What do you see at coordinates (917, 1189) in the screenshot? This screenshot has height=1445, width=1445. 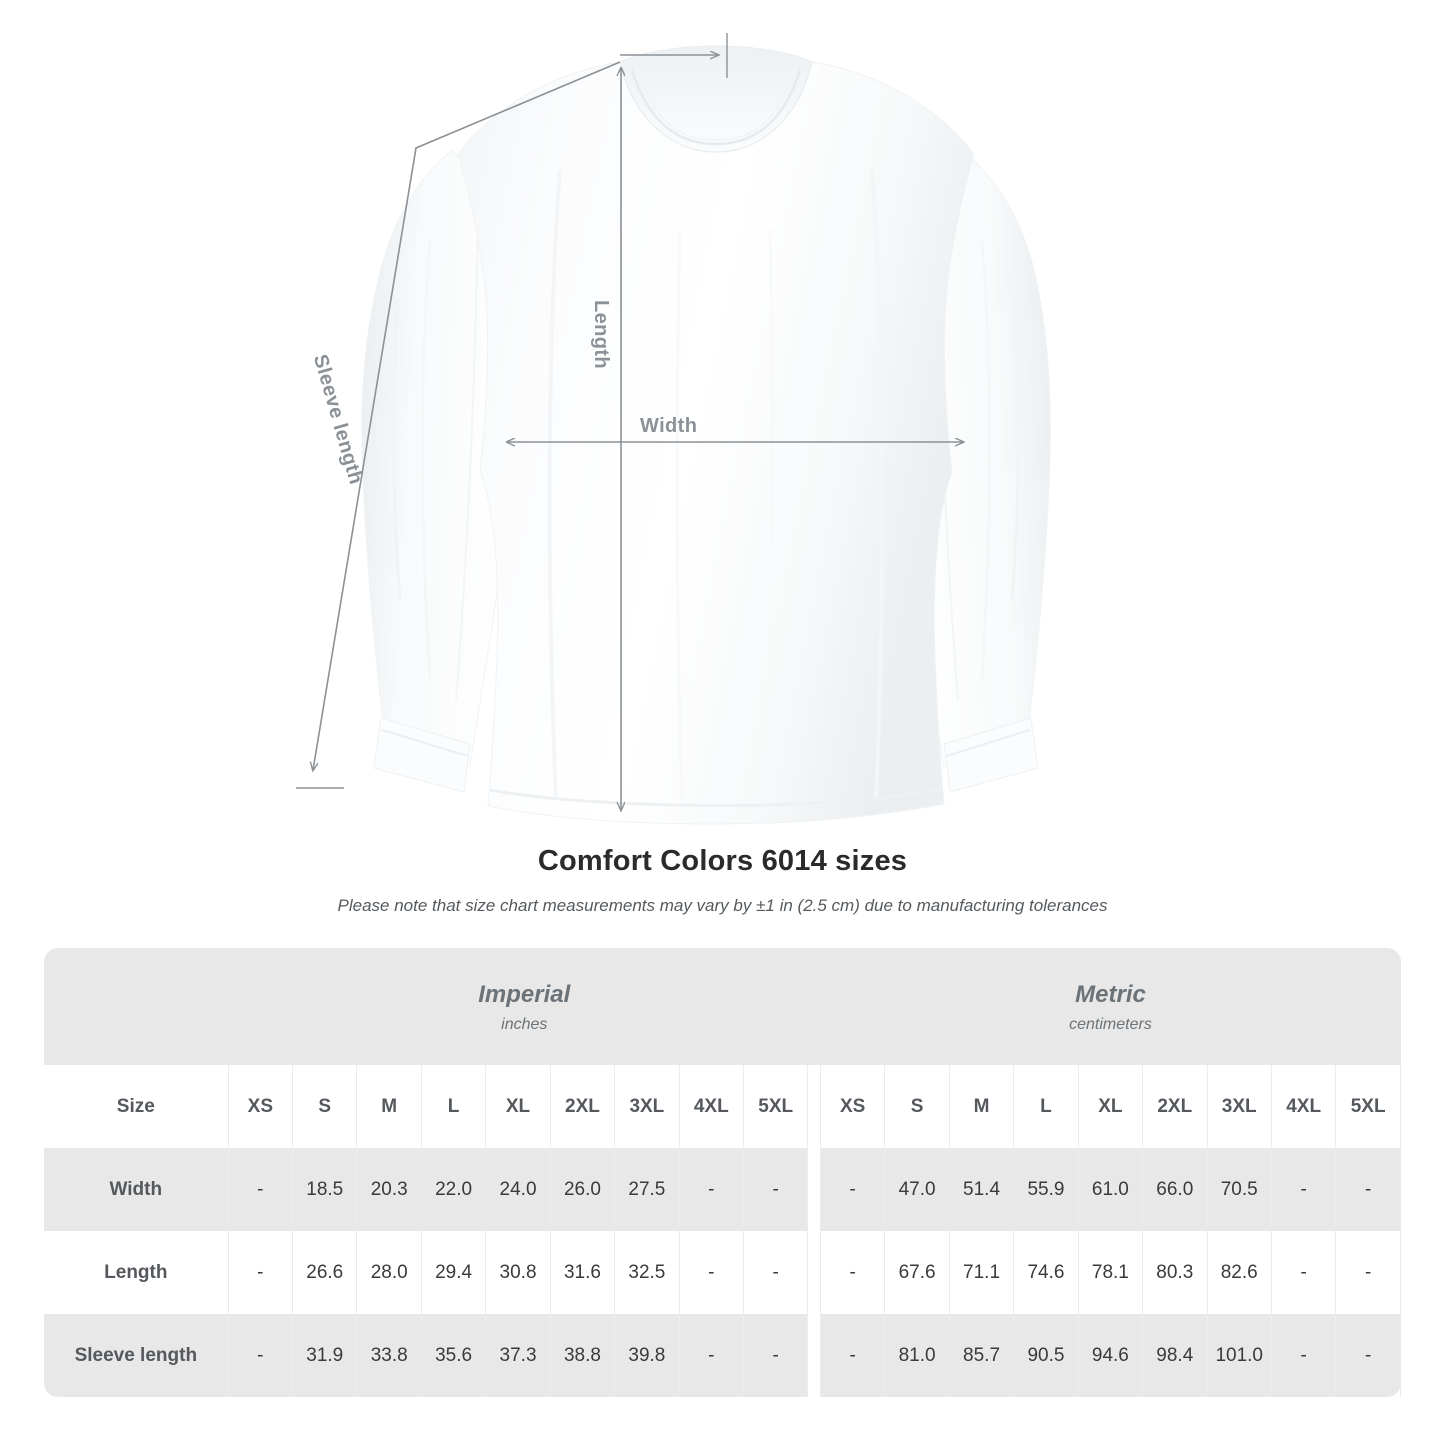 I see `cell-width-metric-s: 47.0` at bounding box center [917, 1189].